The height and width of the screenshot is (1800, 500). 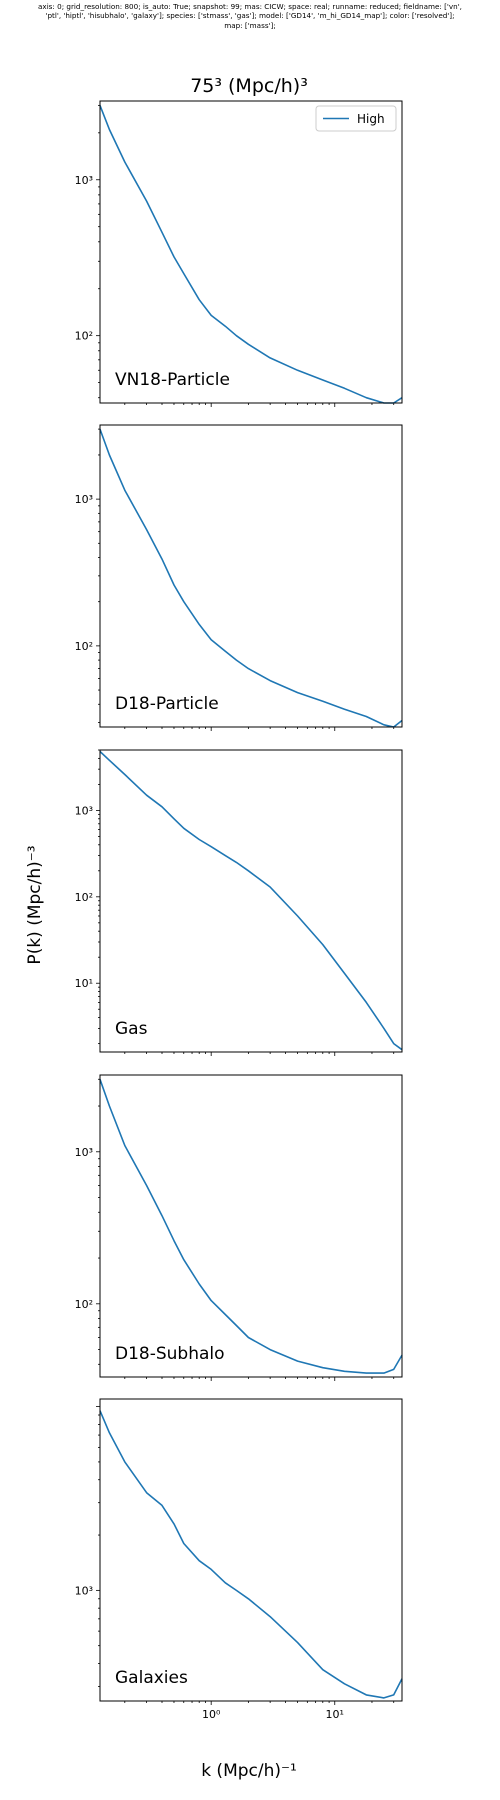 What do you see at coordinates (172, 380) in the screenshot?
I see `panel-label: VN18-Particle` at bounding box center [172, 380].